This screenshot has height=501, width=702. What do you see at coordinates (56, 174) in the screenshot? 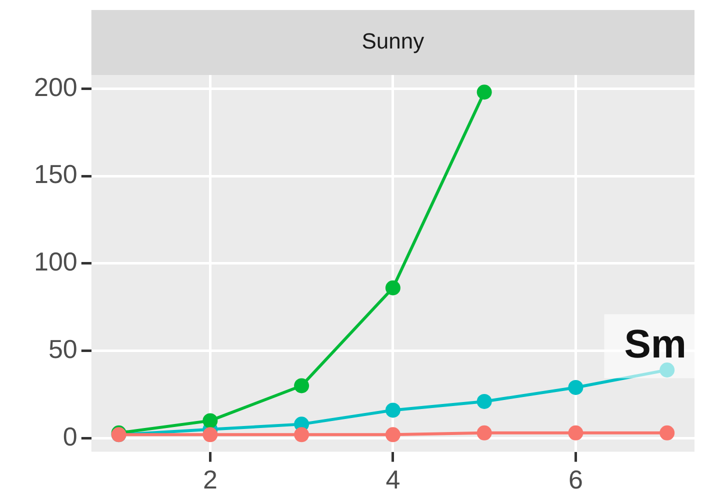
I see `y-tick-label: 150` at bounding box center [56, 174].